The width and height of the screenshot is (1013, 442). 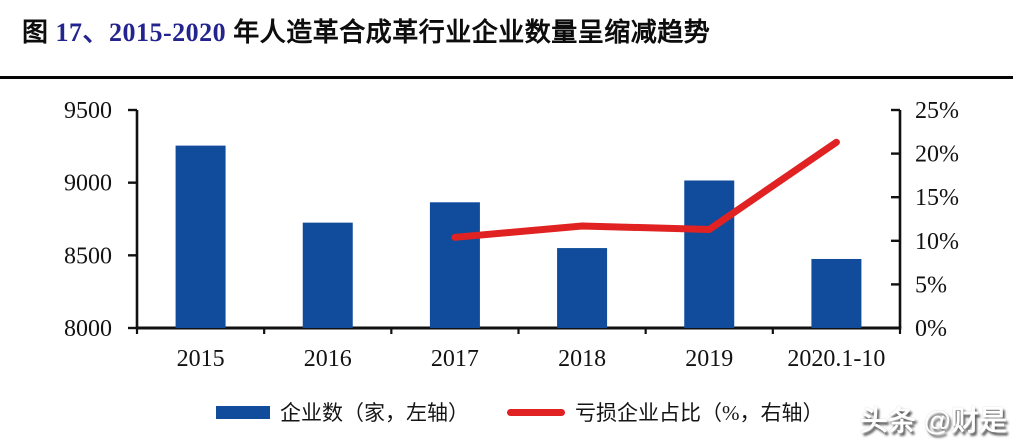 I want to click on bar-2020.1-10, so click(x=836, y=293).